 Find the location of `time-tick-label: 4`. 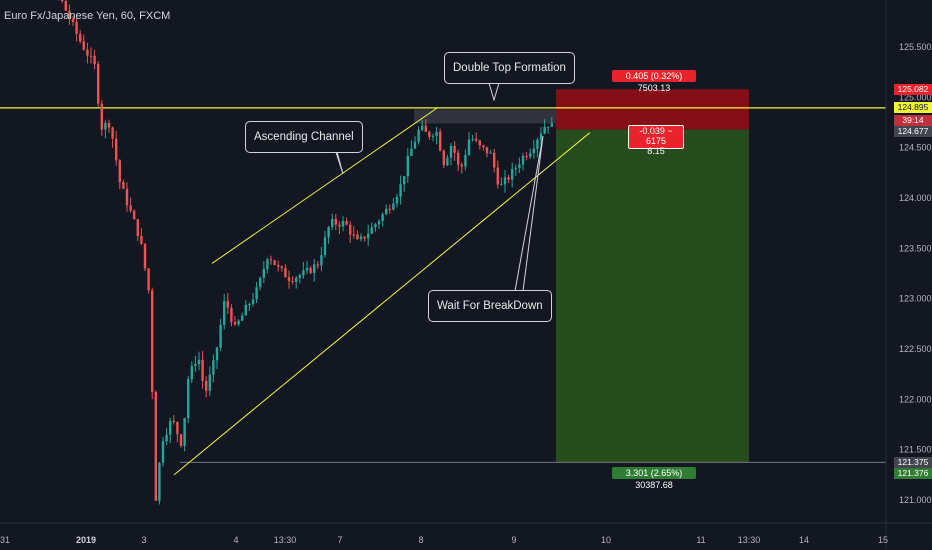

time-tick-label: 4 is located at coordinates (235, 540).